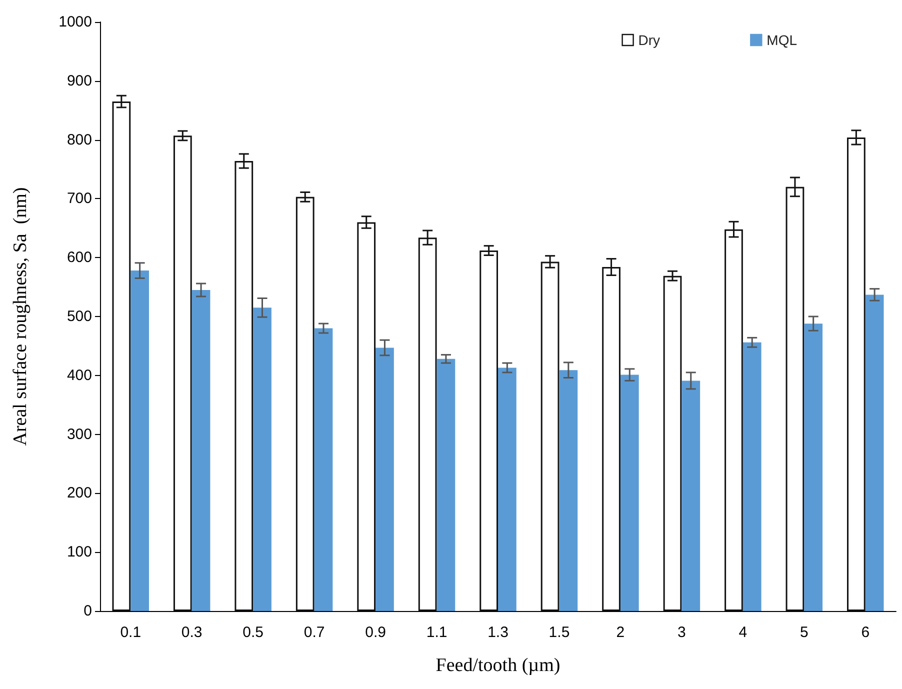  What do you see at coordinates (79, 81) in the screenshot?
I see `y-tick-label: 900` at bounding box center [79, 81].